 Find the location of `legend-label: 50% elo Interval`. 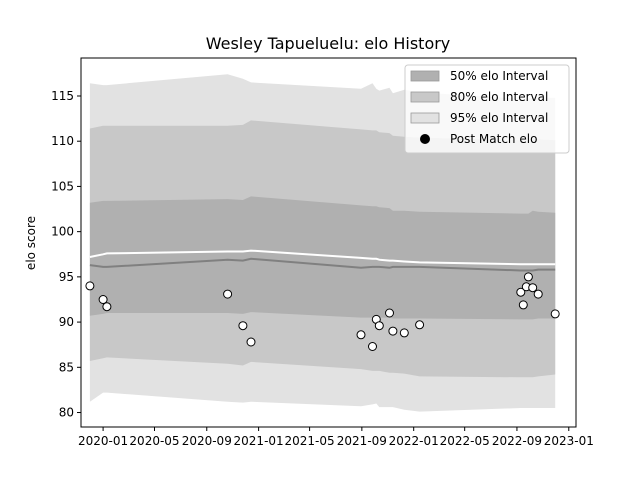

legend-label: 50% elo Interval is located at coordinates (499, 76).